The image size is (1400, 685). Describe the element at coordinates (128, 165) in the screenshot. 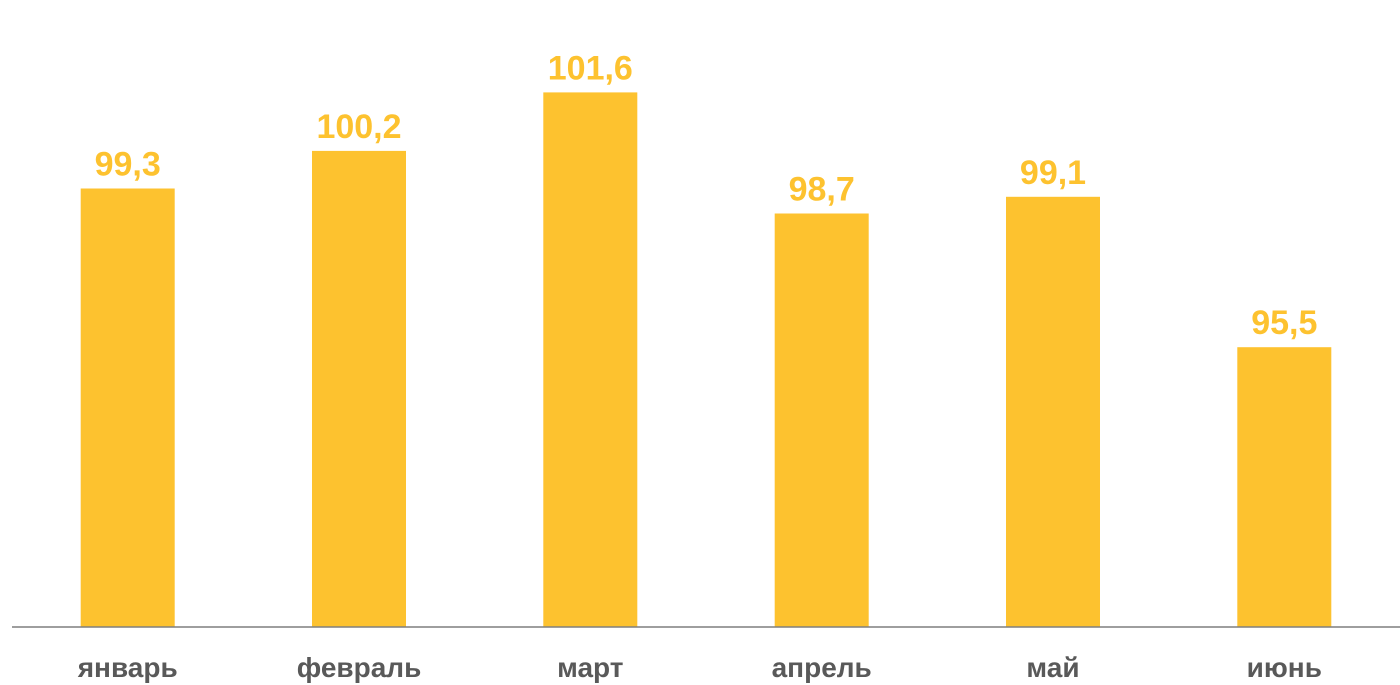

I see `value-label-1: 99,3` at that location.